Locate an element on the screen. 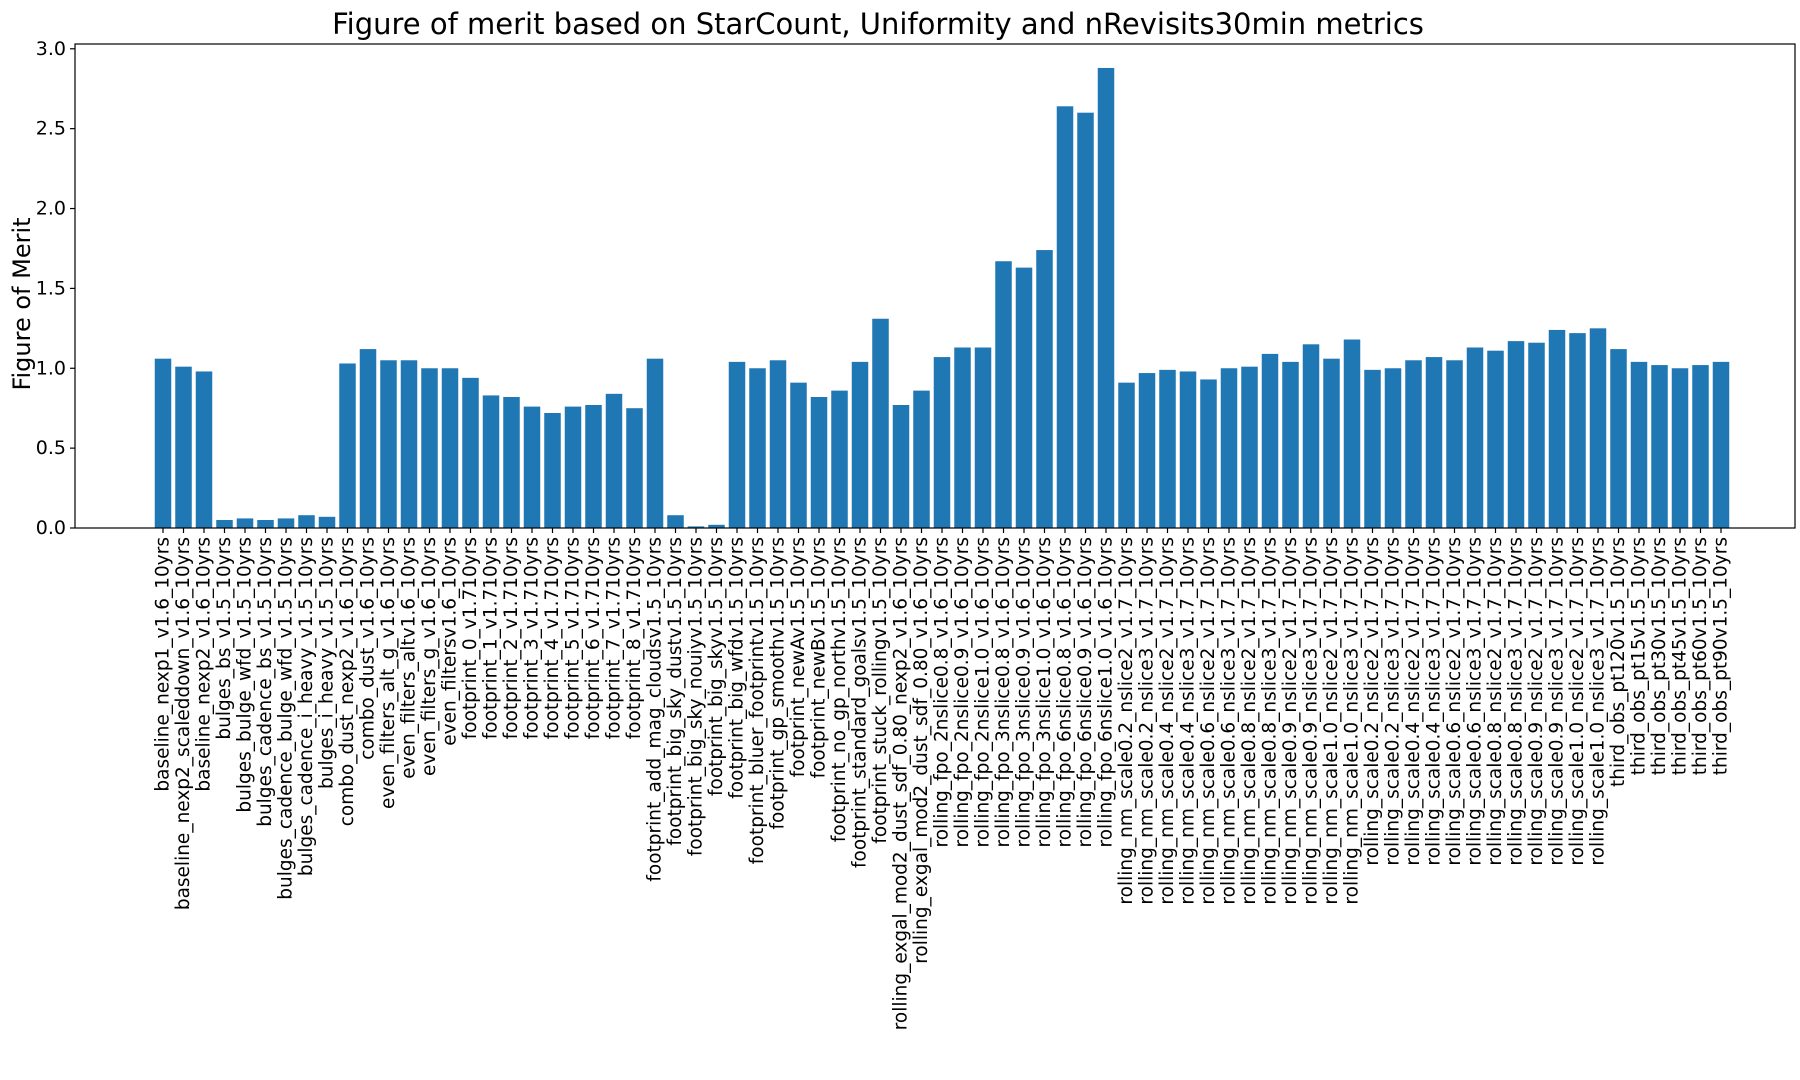 This screenshot has height=1080, width=1800. x-tick-label: even_filters_g_v1.6_10yrs is located at coordinates (429, 656).